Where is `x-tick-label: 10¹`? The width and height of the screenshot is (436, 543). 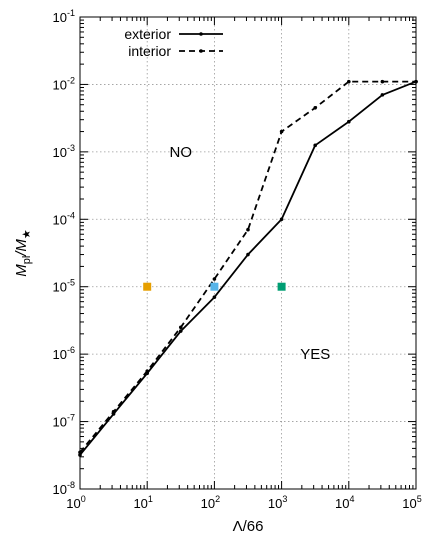 x-tick-label: 10¹ is located at coordinates (142, 502).